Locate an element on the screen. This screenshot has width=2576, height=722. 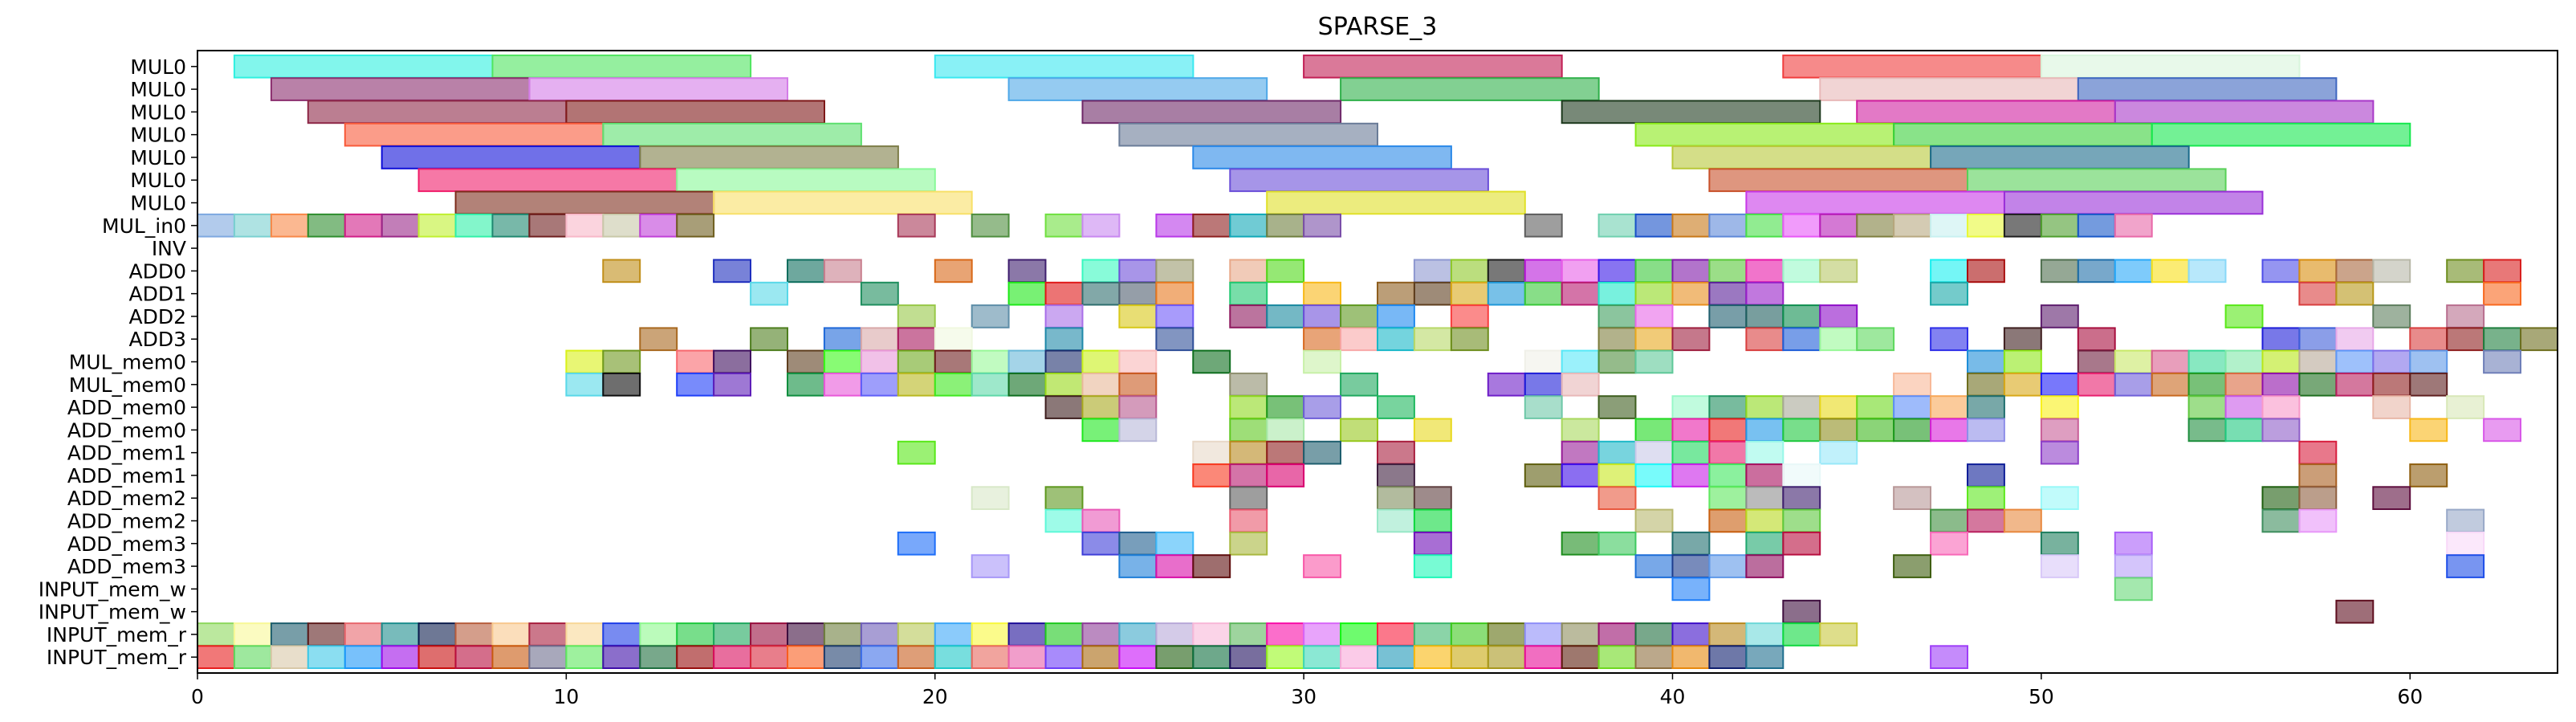
y-tick-label: MUL_mem0 is located at coordinates (128, 362).